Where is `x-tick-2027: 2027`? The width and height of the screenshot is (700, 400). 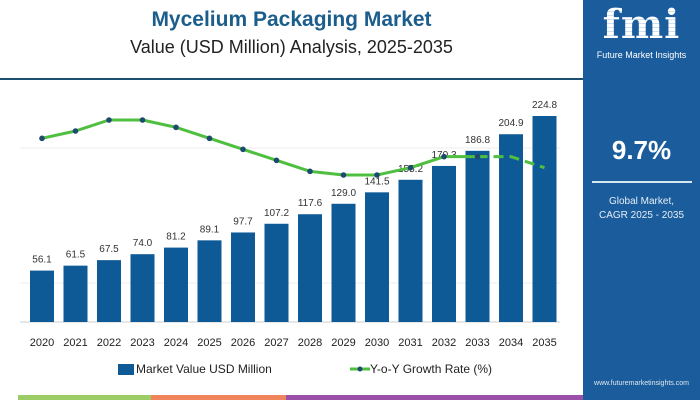
x-tick-2027: 2027 is located at coordinates (276, 343).